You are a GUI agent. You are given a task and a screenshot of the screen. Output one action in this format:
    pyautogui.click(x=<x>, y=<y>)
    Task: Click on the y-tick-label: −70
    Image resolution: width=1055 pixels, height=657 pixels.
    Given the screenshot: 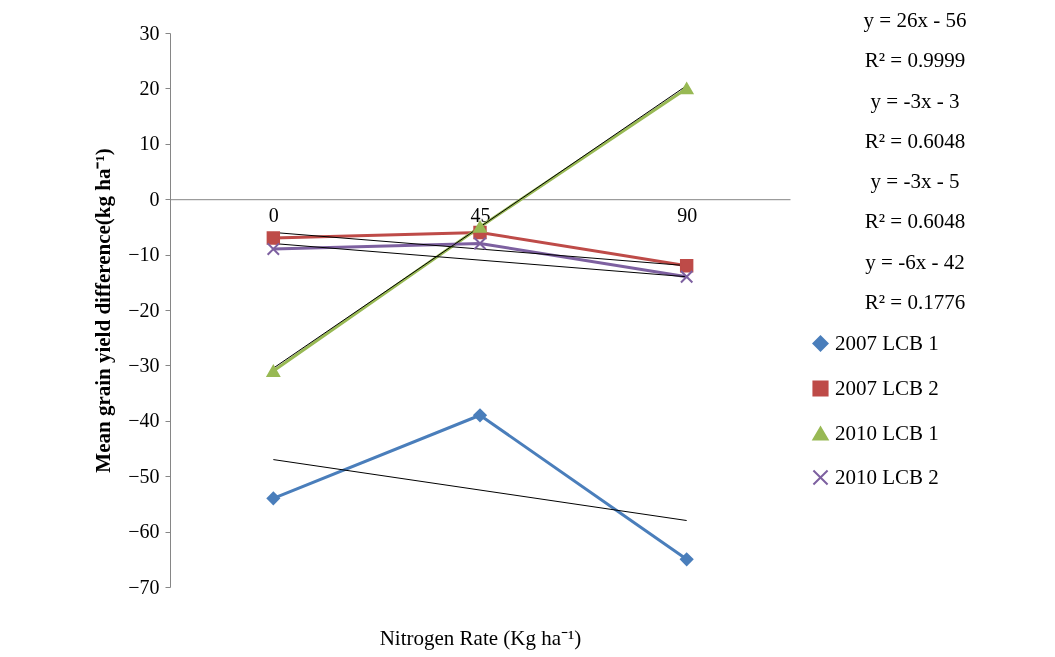 What is the action you would take?
    pyautogui.click(x=144, y=586)
    